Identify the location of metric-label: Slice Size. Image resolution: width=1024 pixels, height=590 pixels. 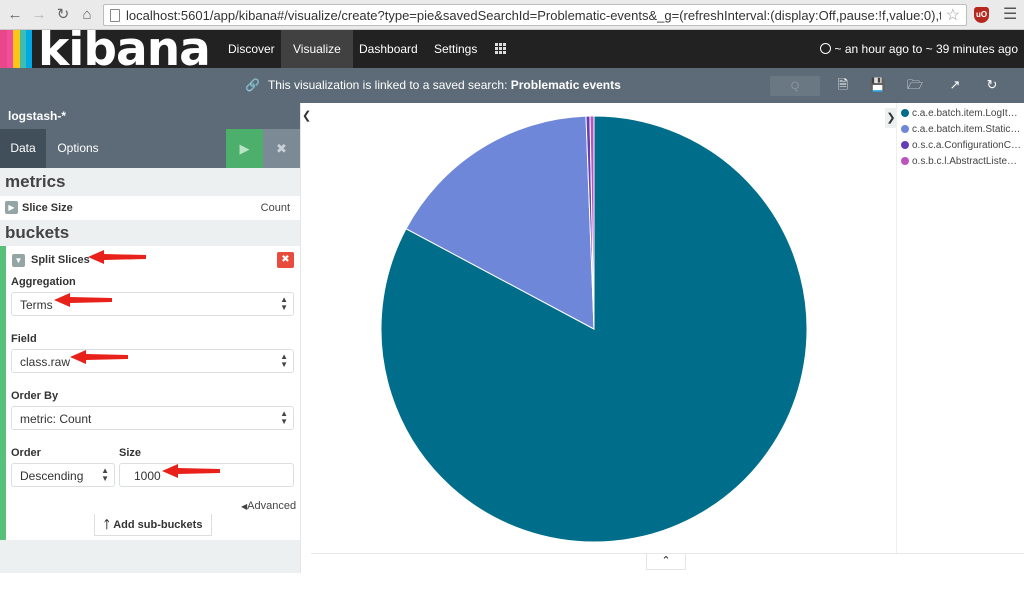
(47, 208).